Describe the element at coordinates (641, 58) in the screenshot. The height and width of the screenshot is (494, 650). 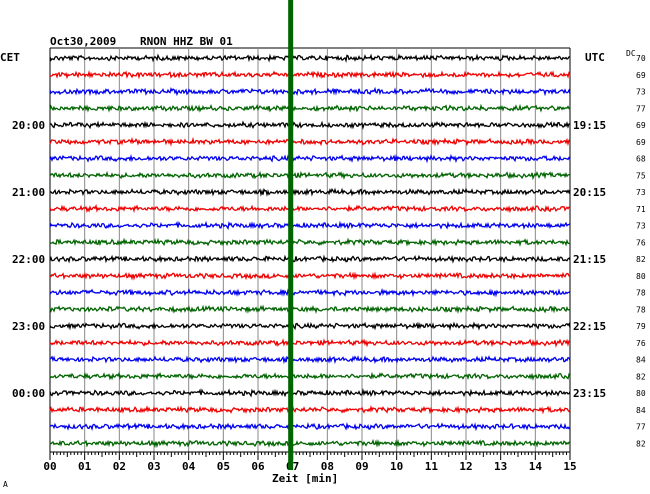
I see `dc-offset-value: 70` at that location.